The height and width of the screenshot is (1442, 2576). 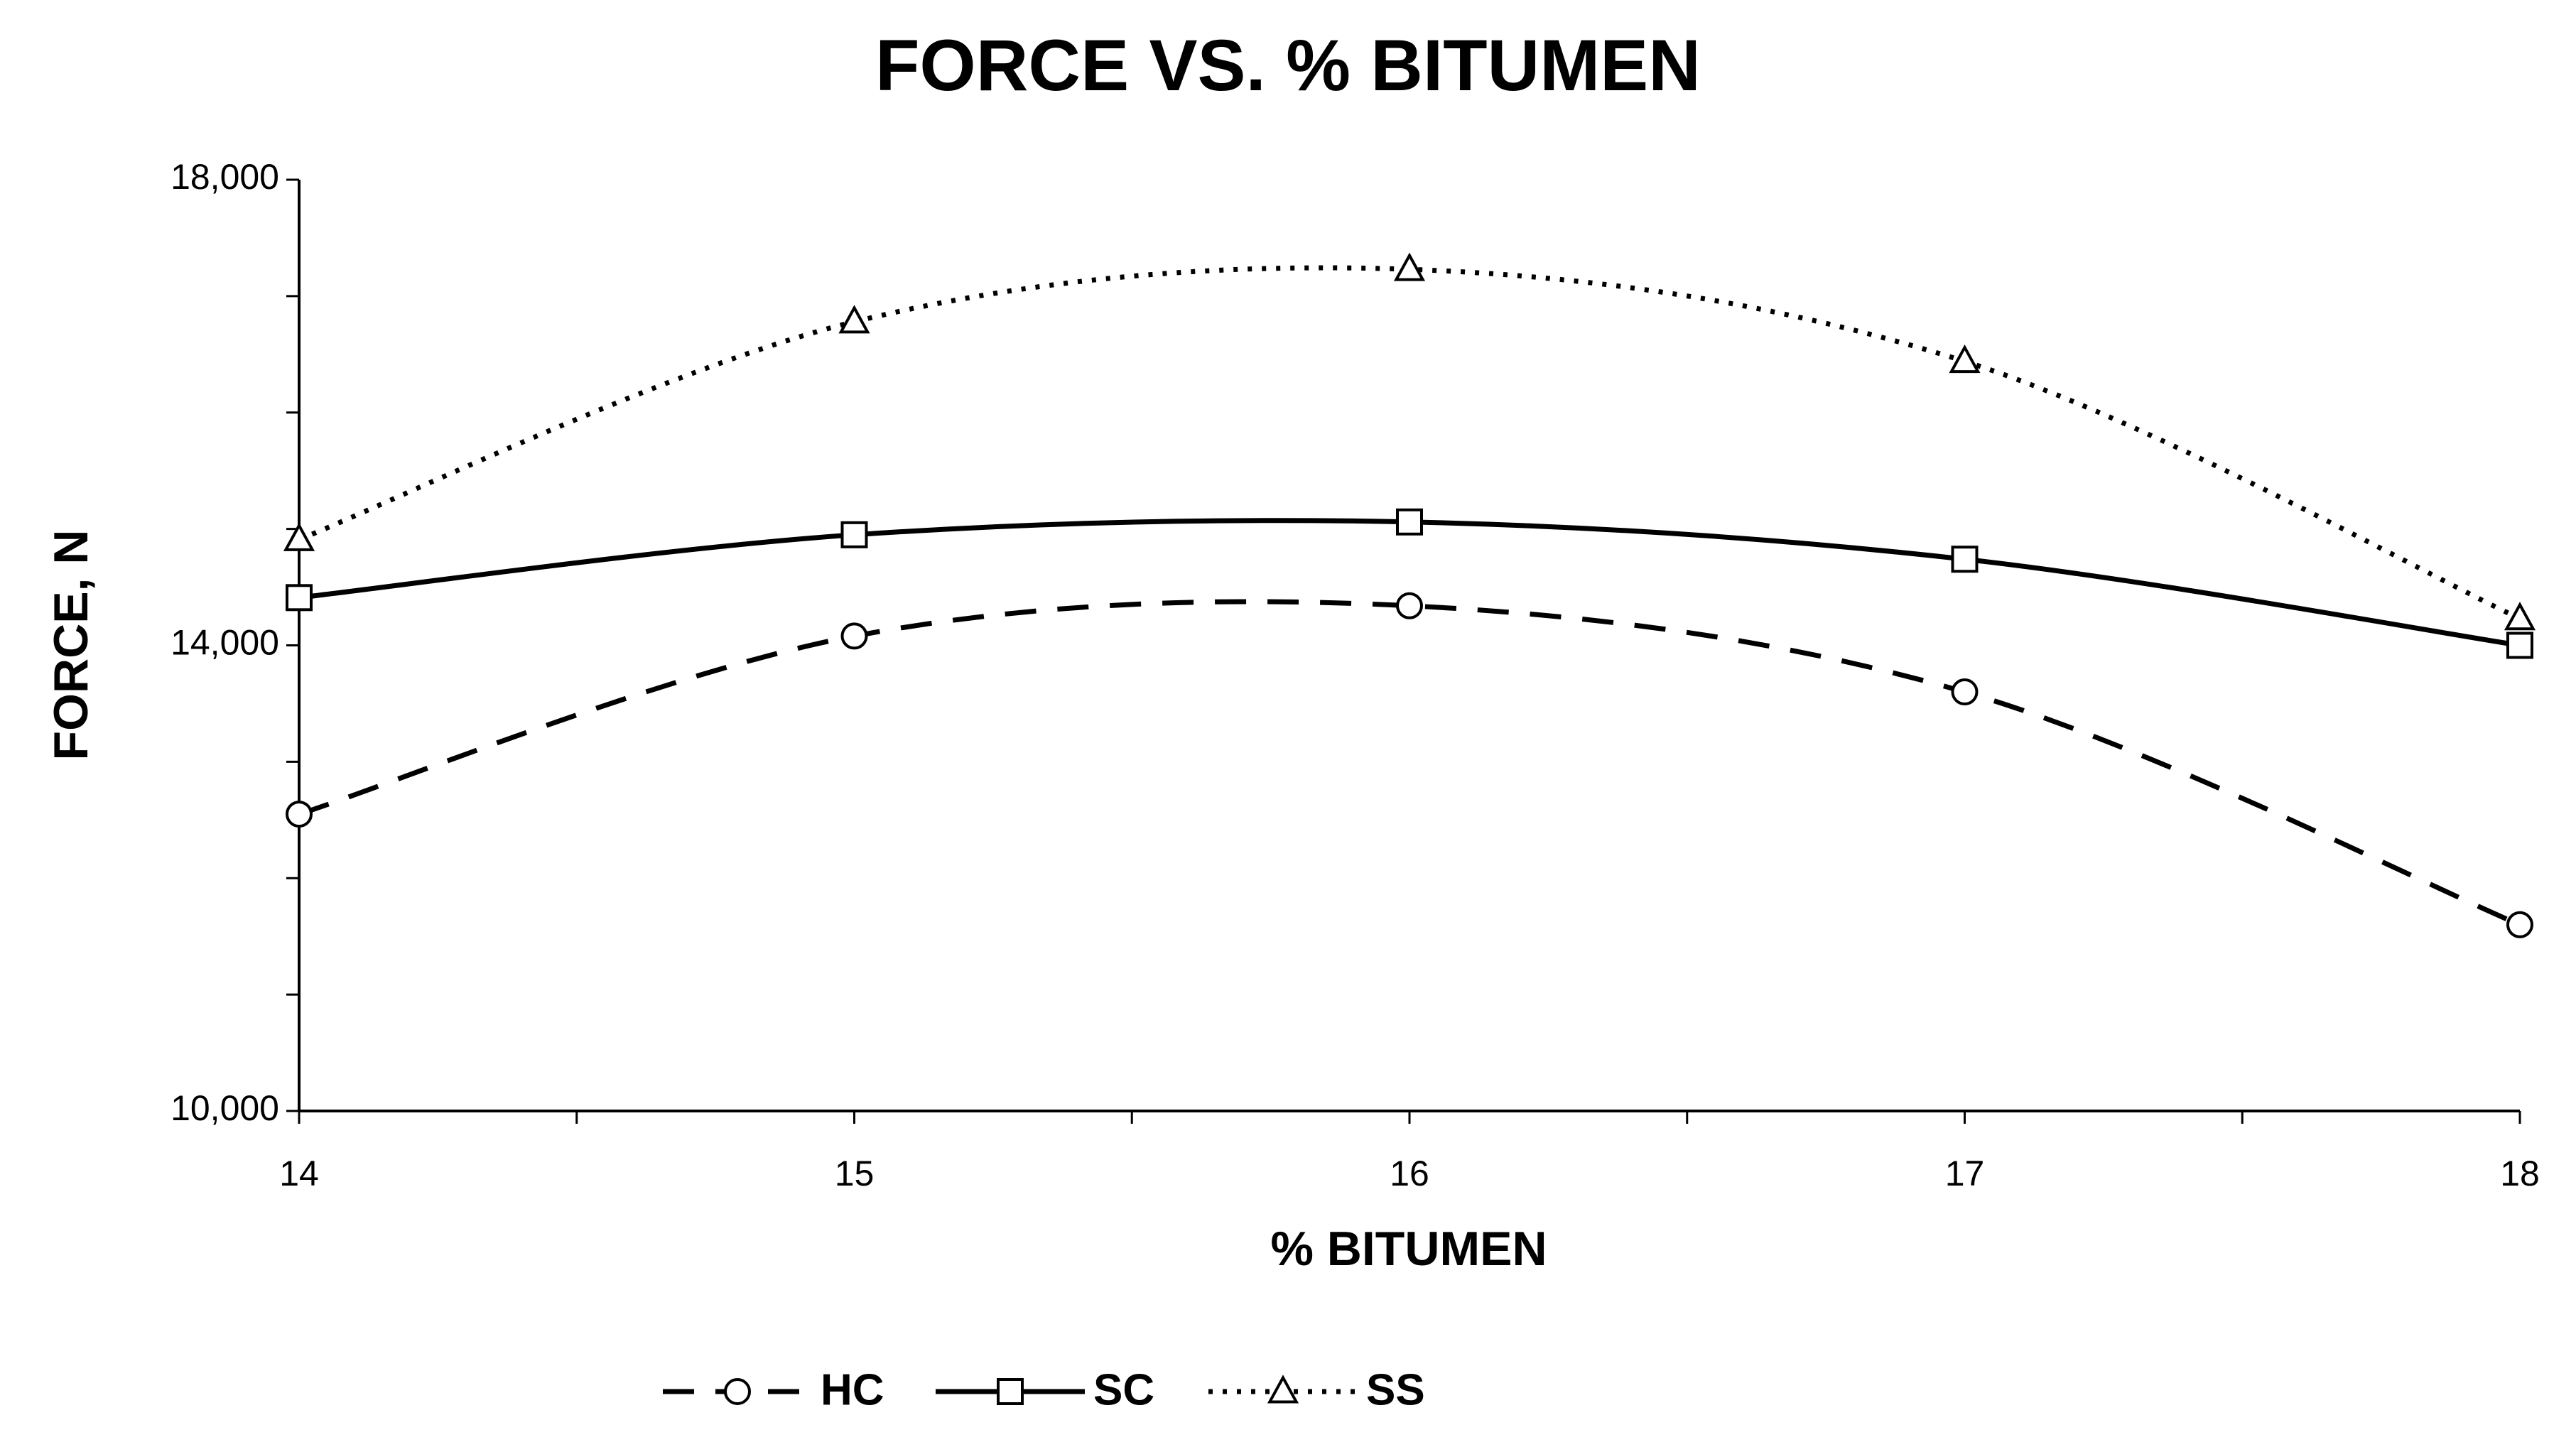 I want to click on y-axis-label: FORCE, N, so click(x=71, y=645).